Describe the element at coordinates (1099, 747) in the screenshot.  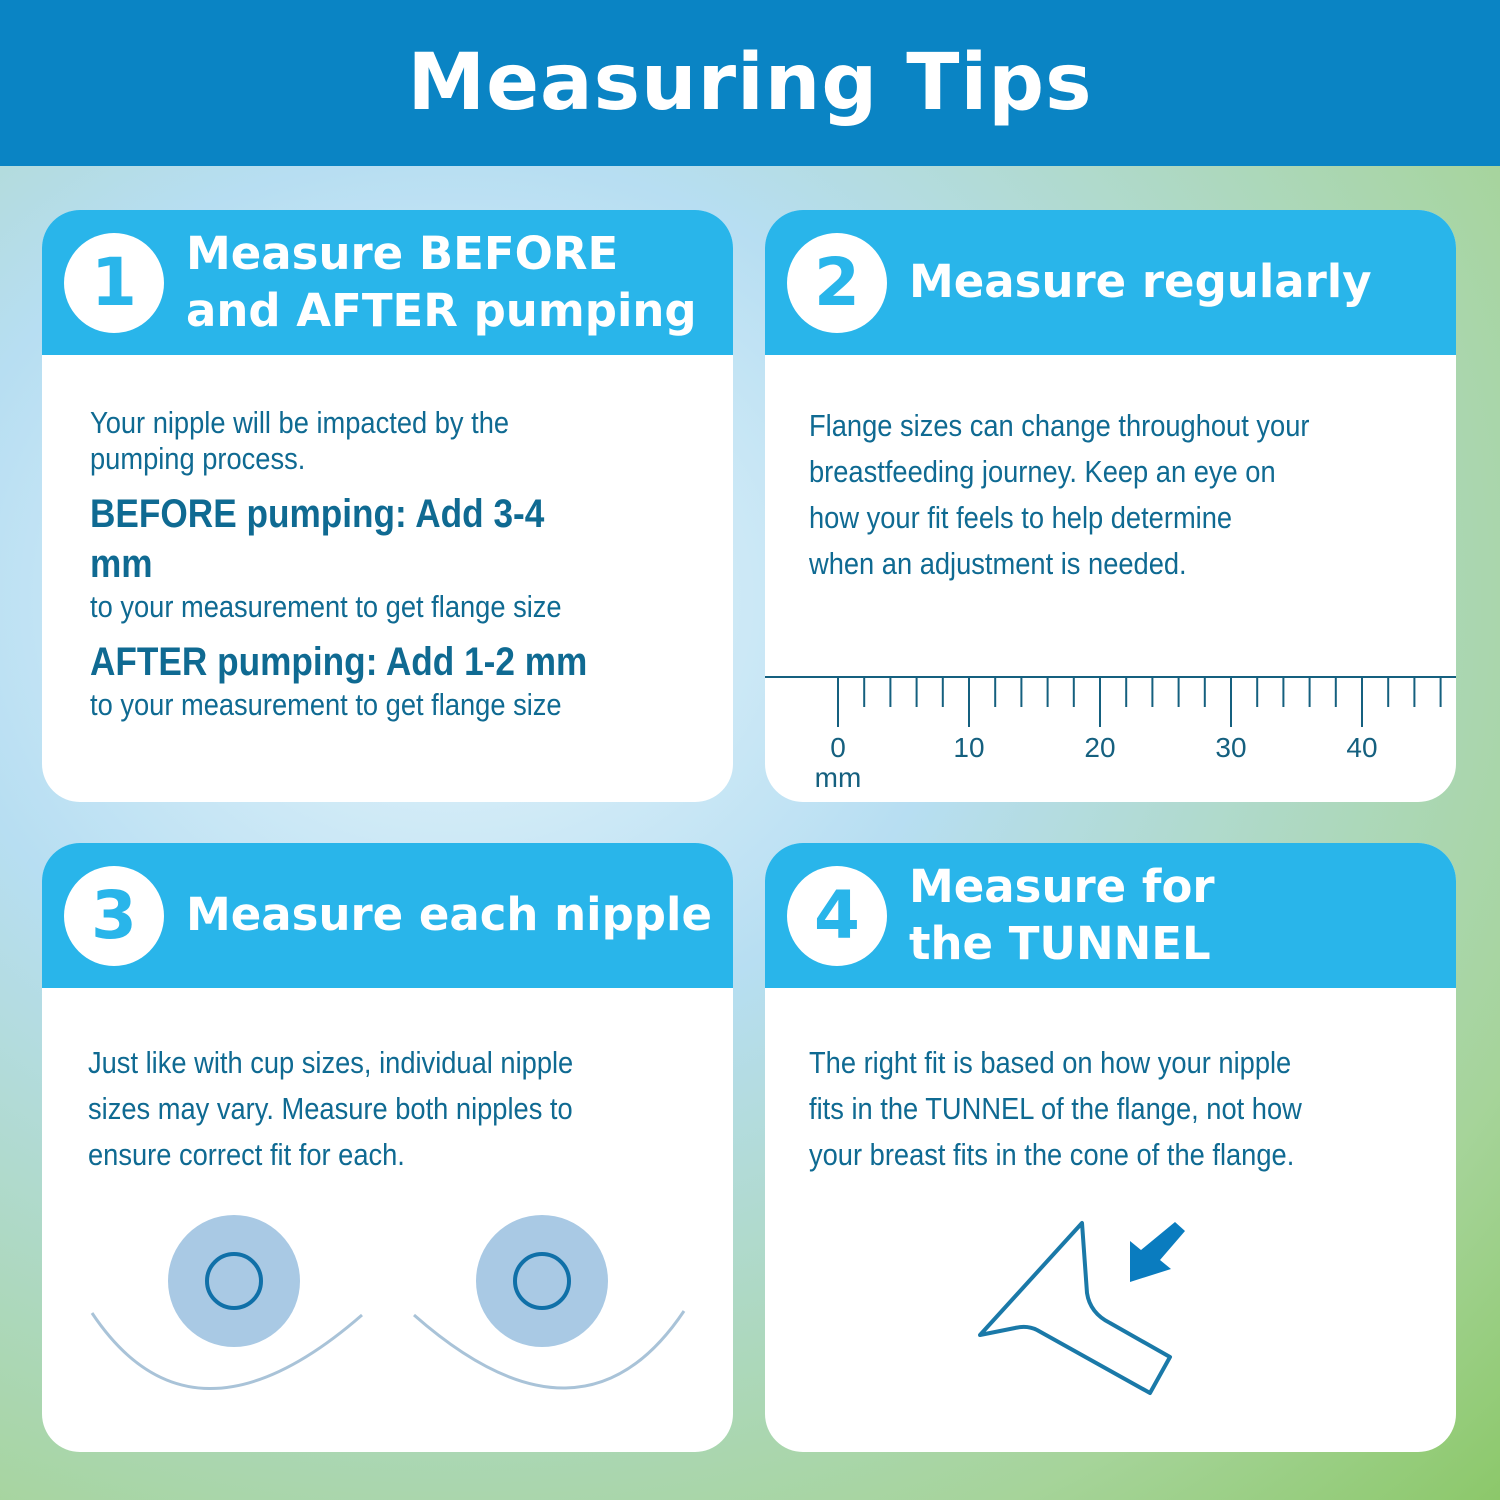
I see `ruler-label: 20` at that location.